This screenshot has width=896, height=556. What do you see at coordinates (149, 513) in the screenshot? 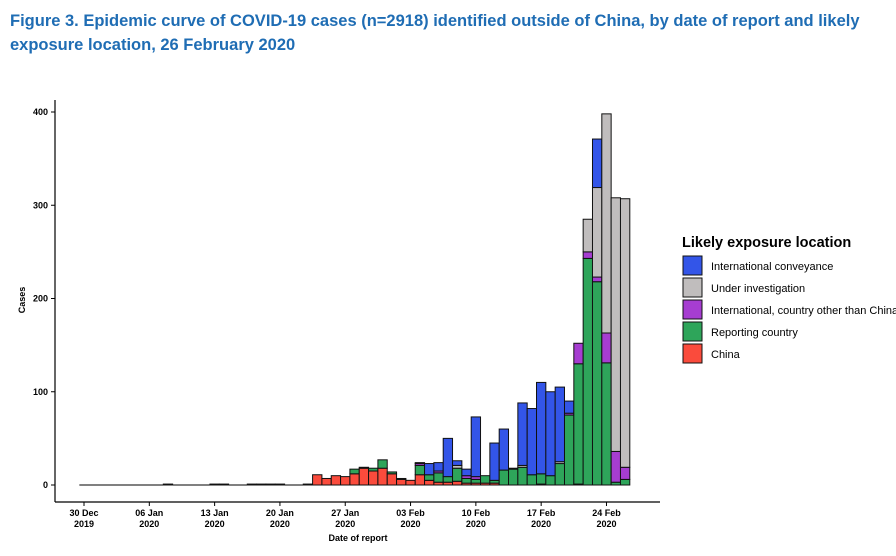
I see `x-tick-label: 06 Jan` at bounding box center [149, 513].